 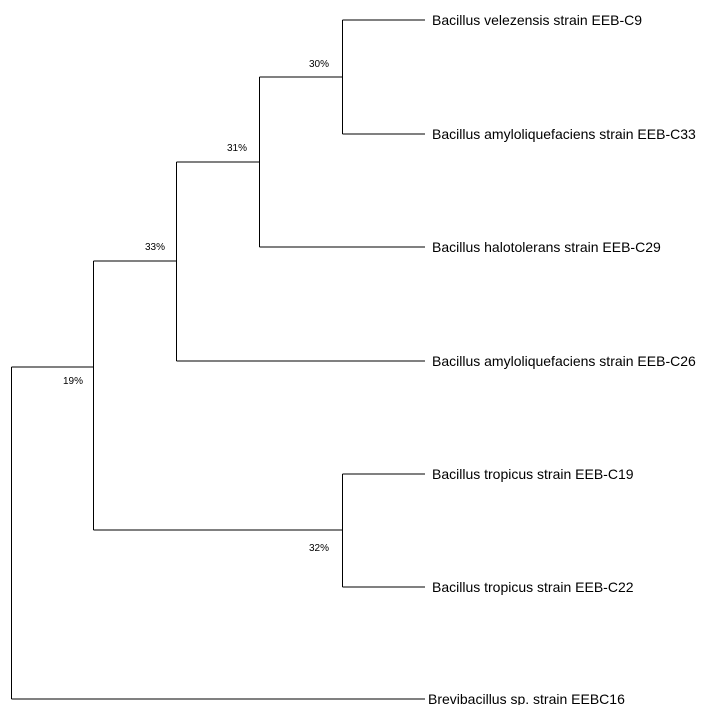 I want to click on support-label-node-c29: 31%, so click(x=237, y=148).